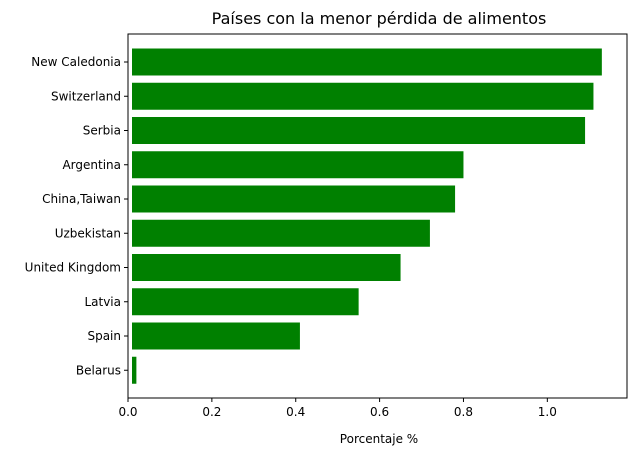 The width and height of the screenshot is (637, 455). What do you see at coordinates (363, 96) in the screenshot?
I see `bar-switzerland` at bounding box center [363, 96].